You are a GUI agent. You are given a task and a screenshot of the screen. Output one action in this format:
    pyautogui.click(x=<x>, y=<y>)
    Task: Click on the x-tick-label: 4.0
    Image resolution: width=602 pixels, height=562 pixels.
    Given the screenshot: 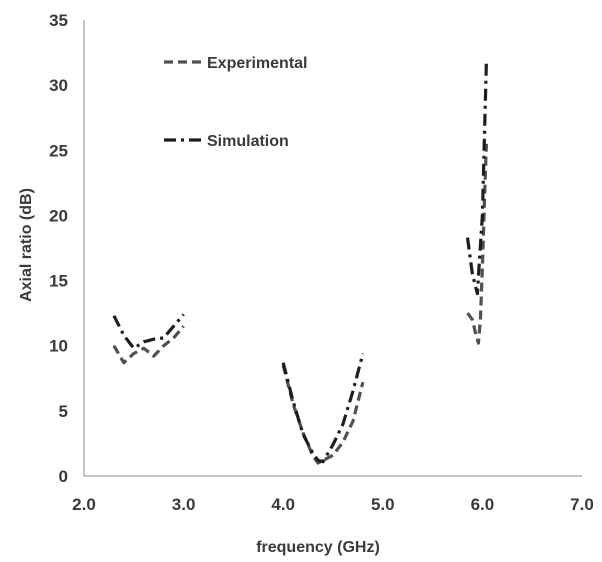 What is the action you would take?
    pyautogui.click(x=283, y=504)
    